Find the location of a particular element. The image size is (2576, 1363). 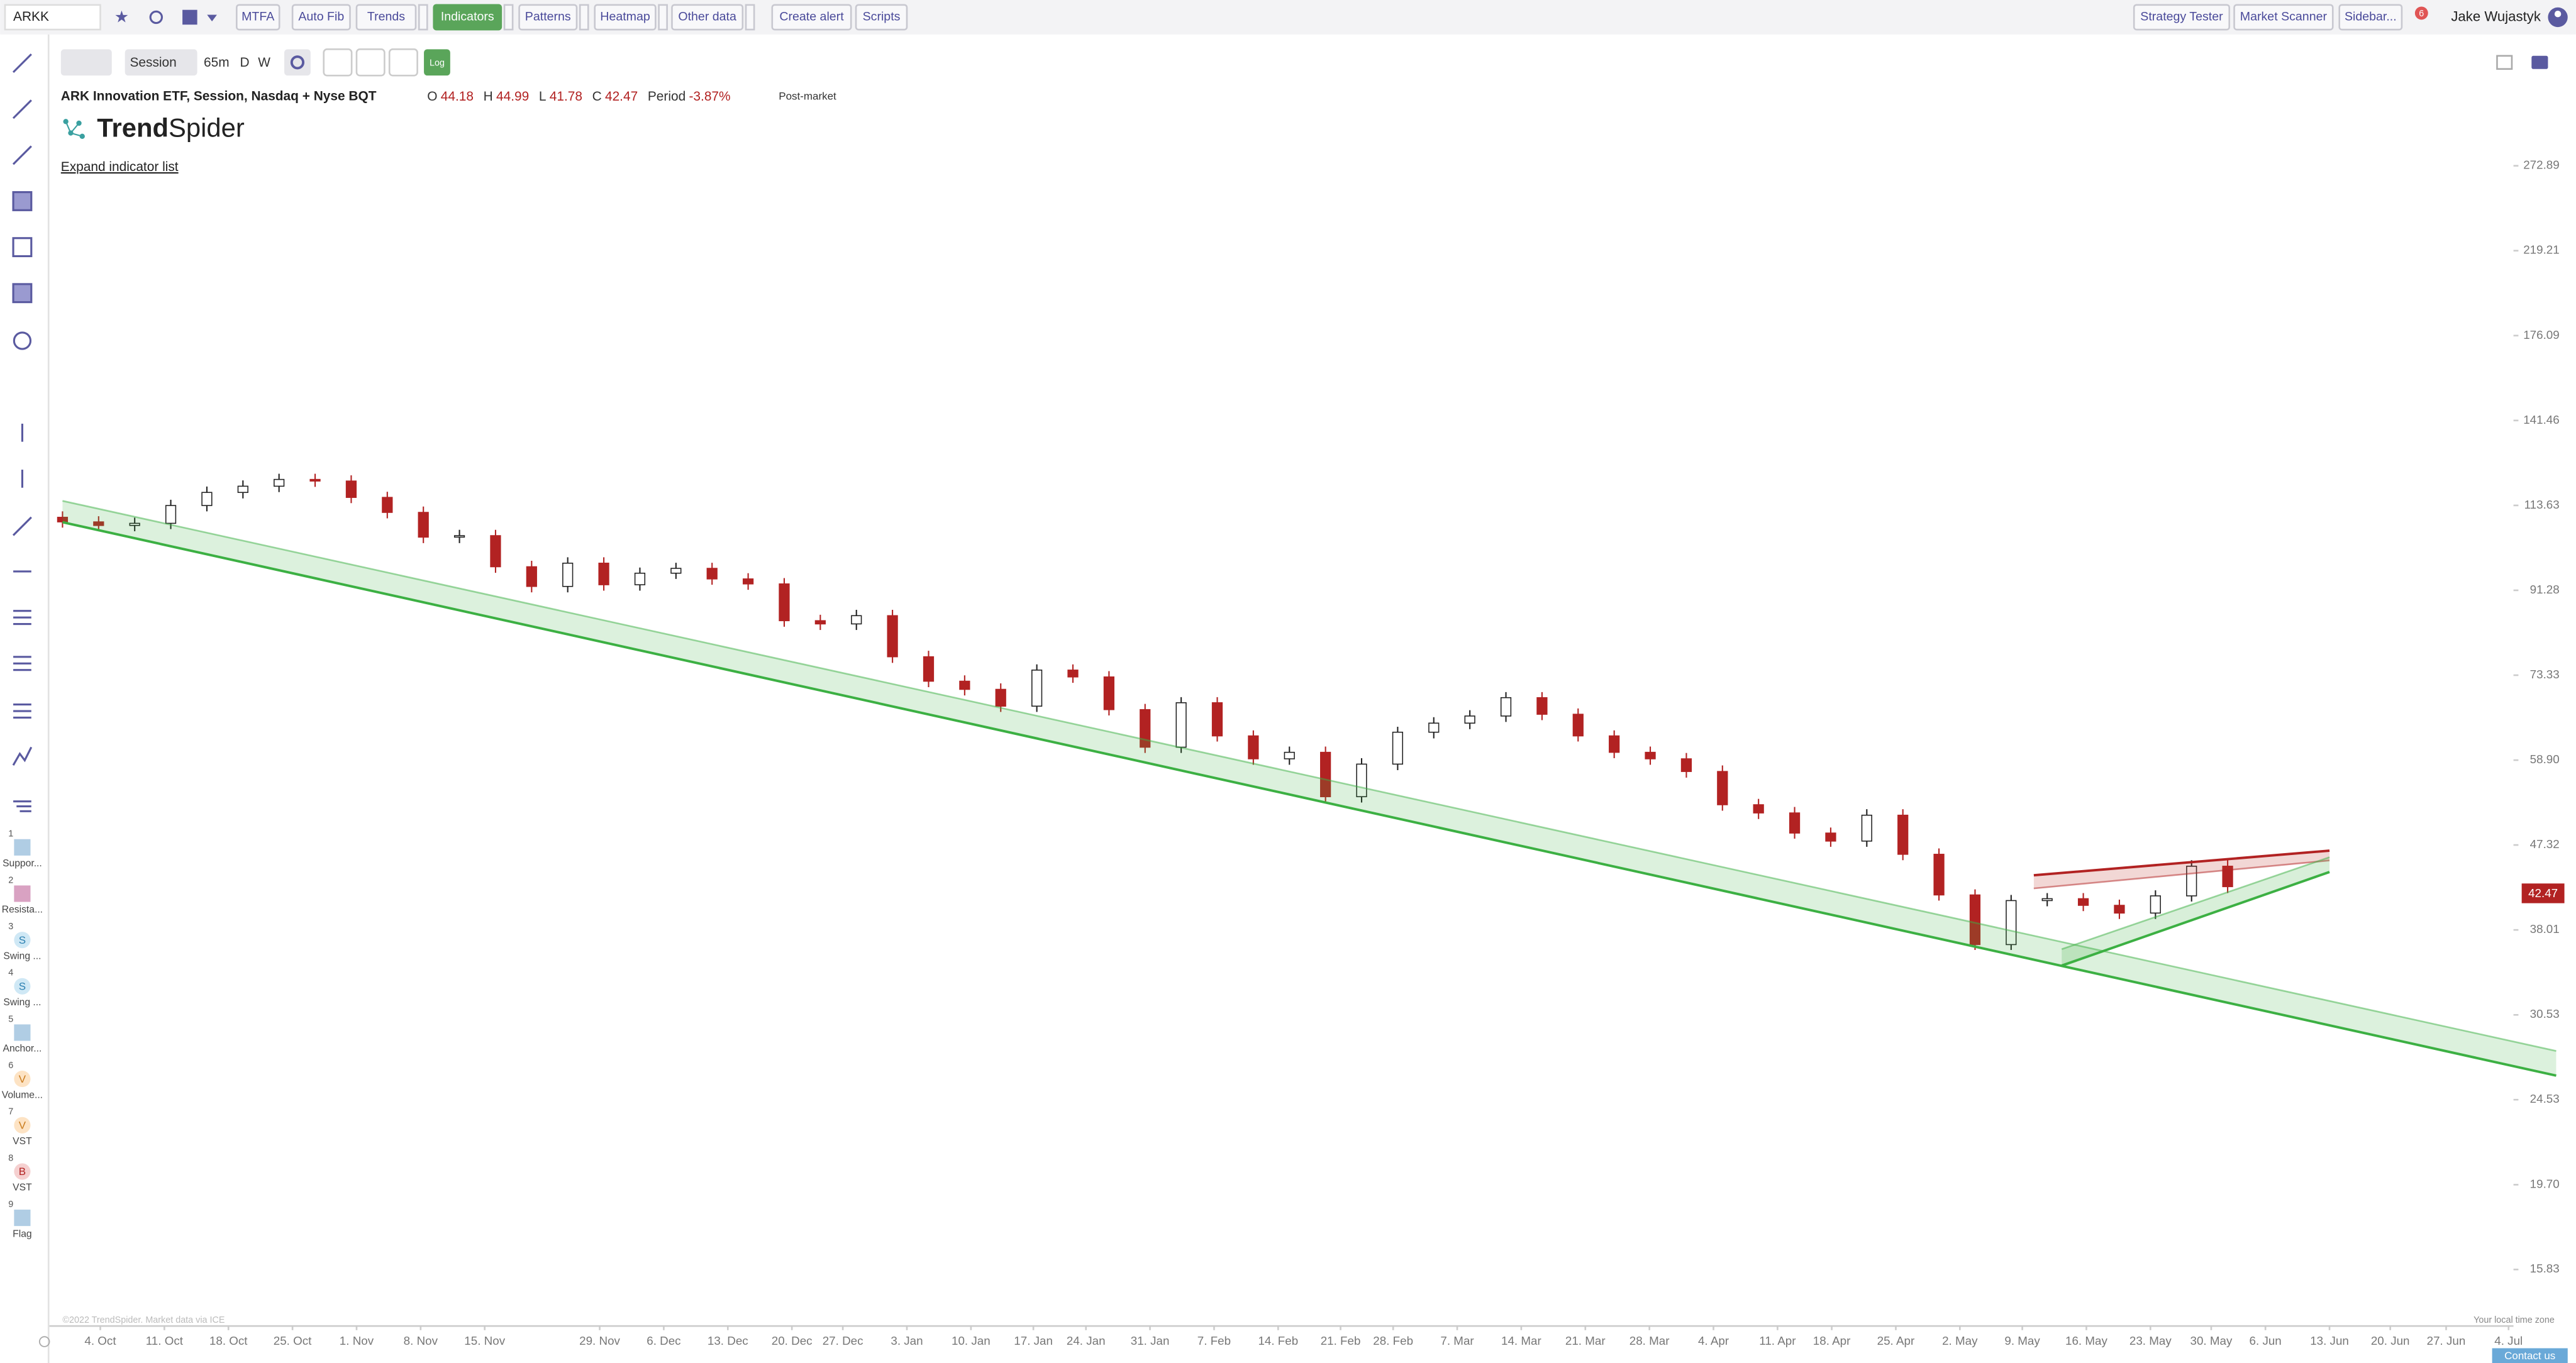

y-tick-label: 47.32 is located at coordinates (2545, 844).